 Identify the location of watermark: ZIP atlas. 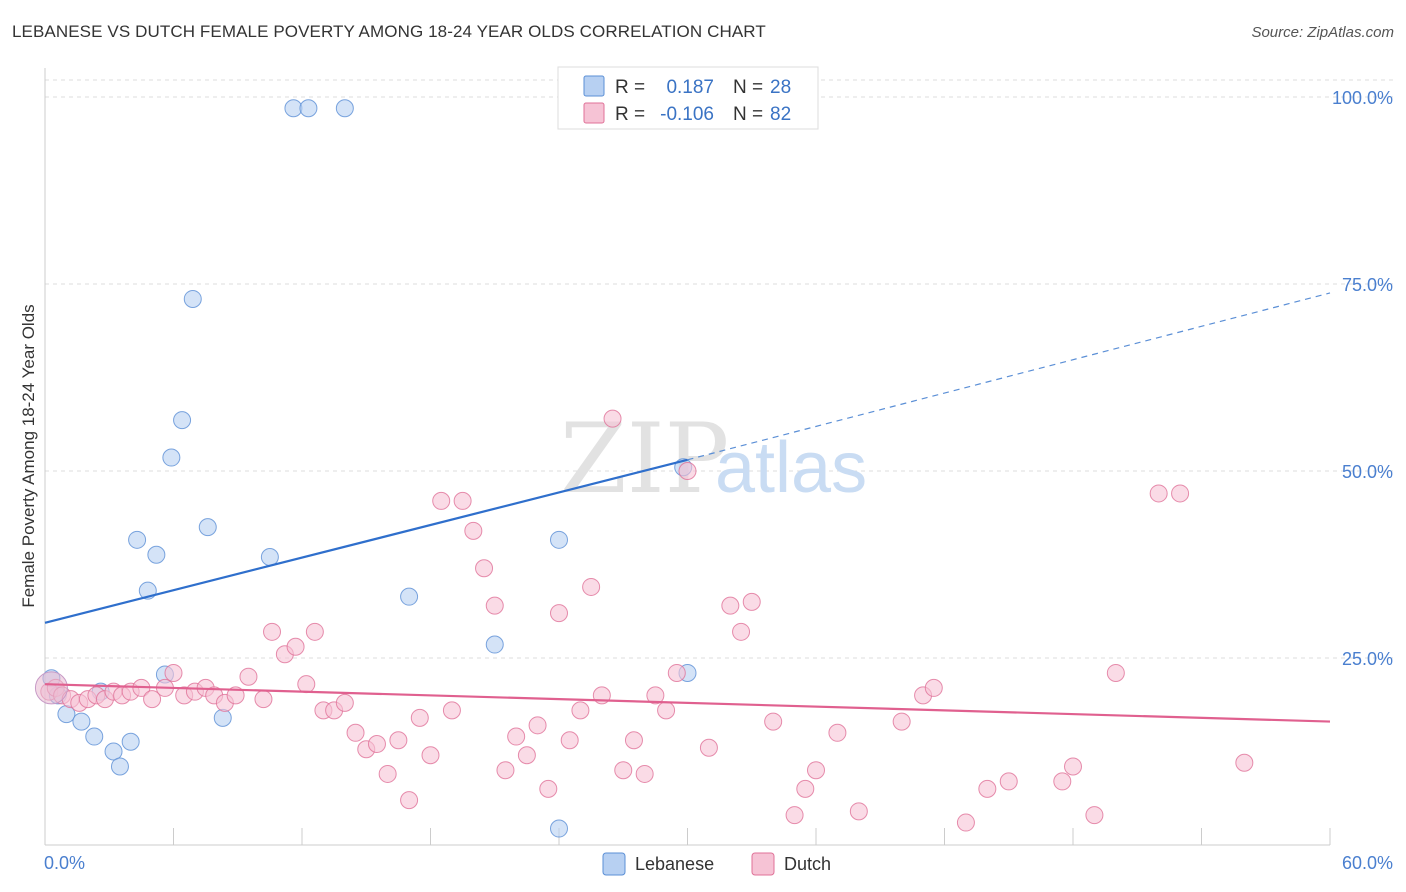
(713, 459).